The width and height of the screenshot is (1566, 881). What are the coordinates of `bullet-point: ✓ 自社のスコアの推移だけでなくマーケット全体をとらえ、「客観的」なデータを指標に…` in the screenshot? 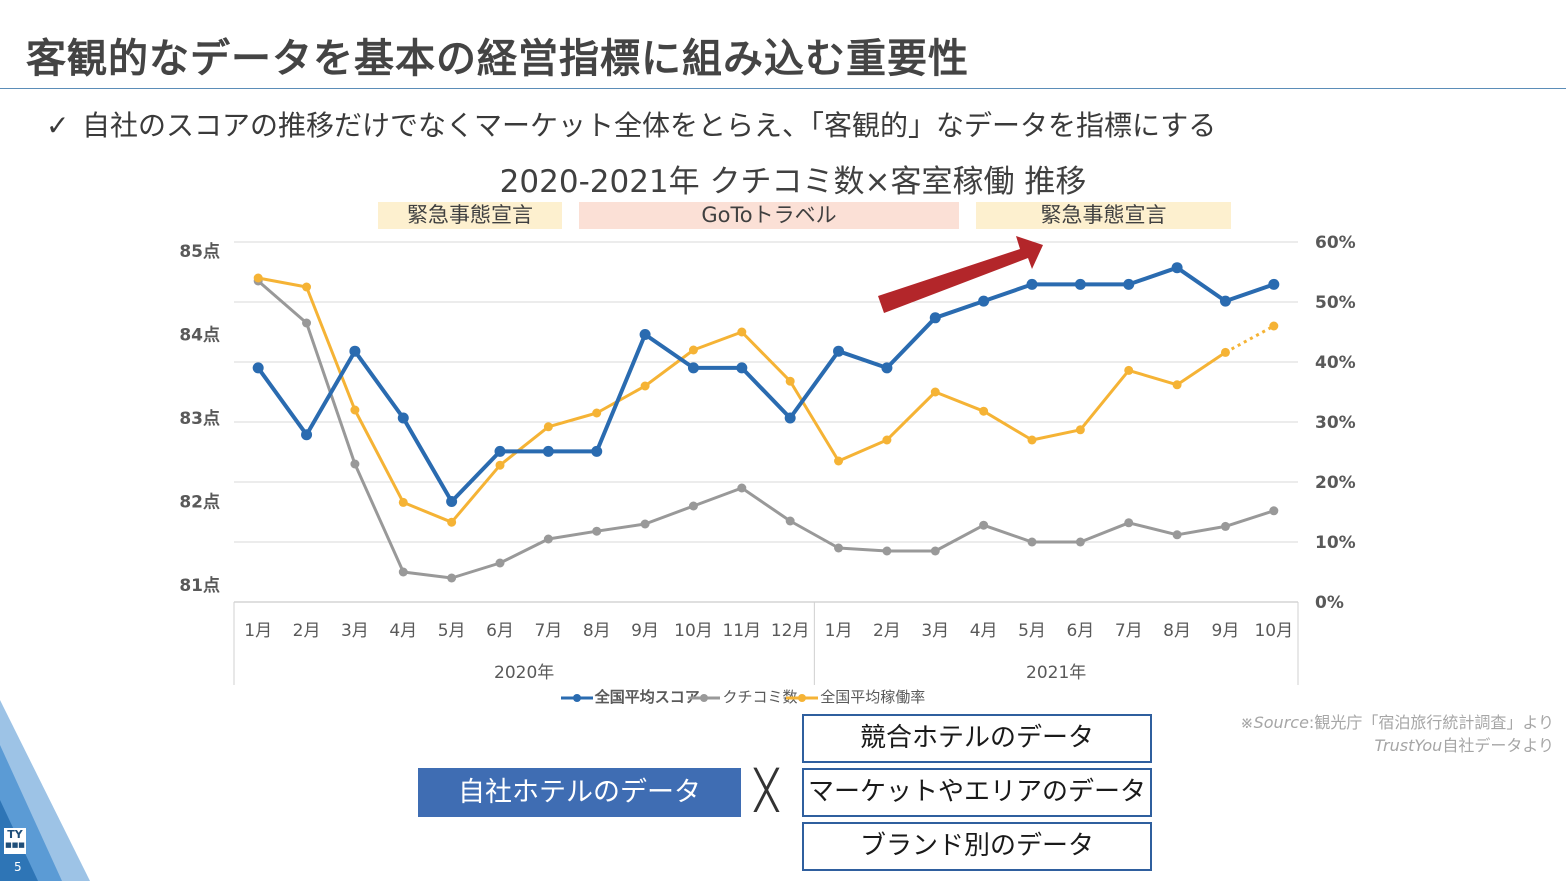 It's located at (631, 124).